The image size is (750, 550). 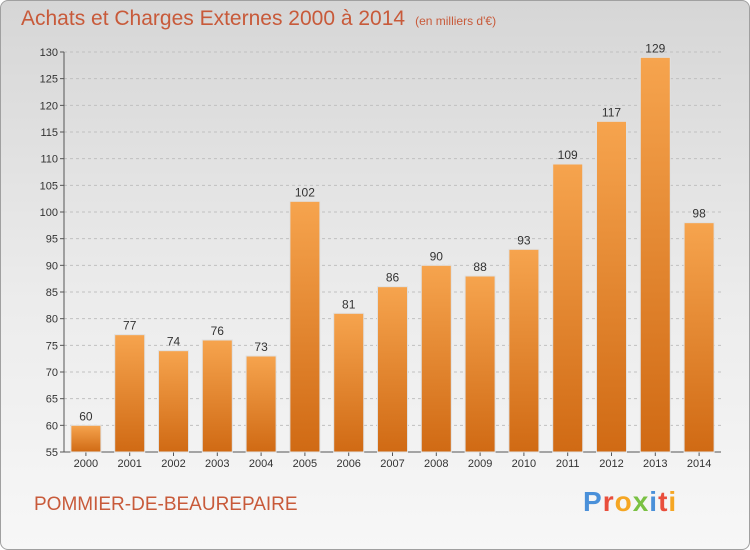 I want to click on bar-2008, so click(x=436, y=358).